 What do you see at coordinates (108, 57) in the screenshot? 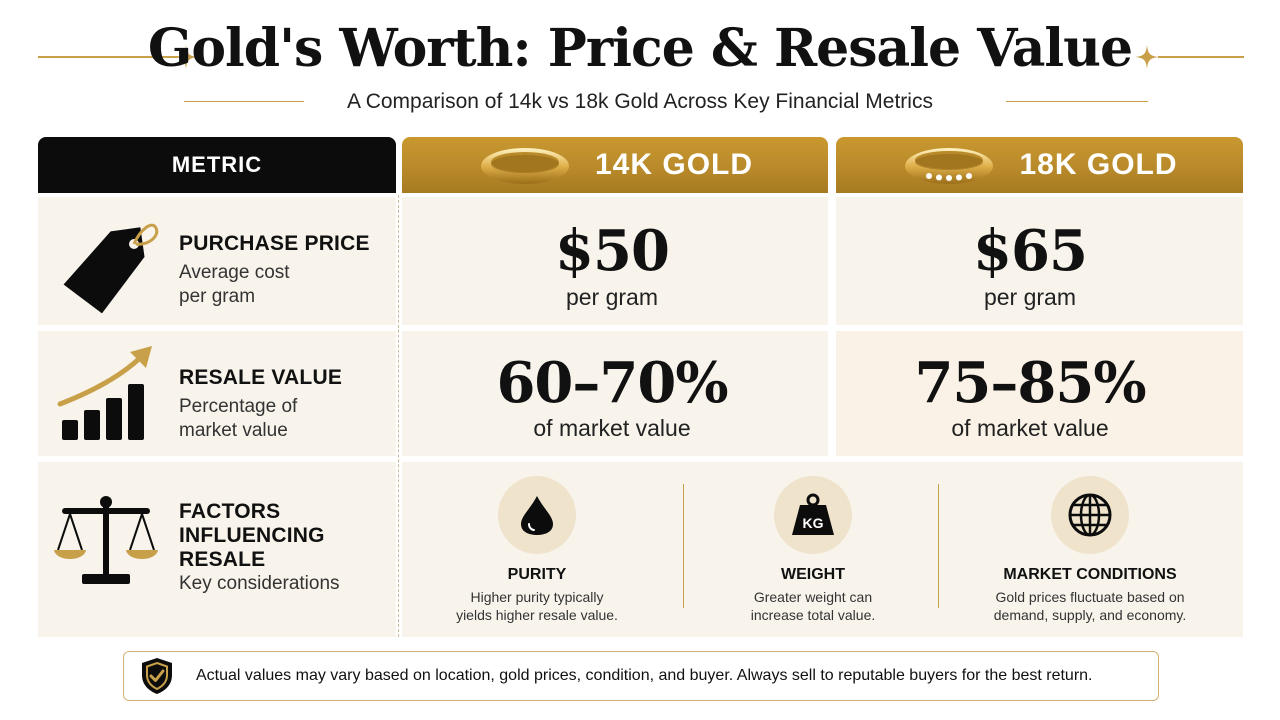
I see `title-line-left` at bounding box center [108, 57].